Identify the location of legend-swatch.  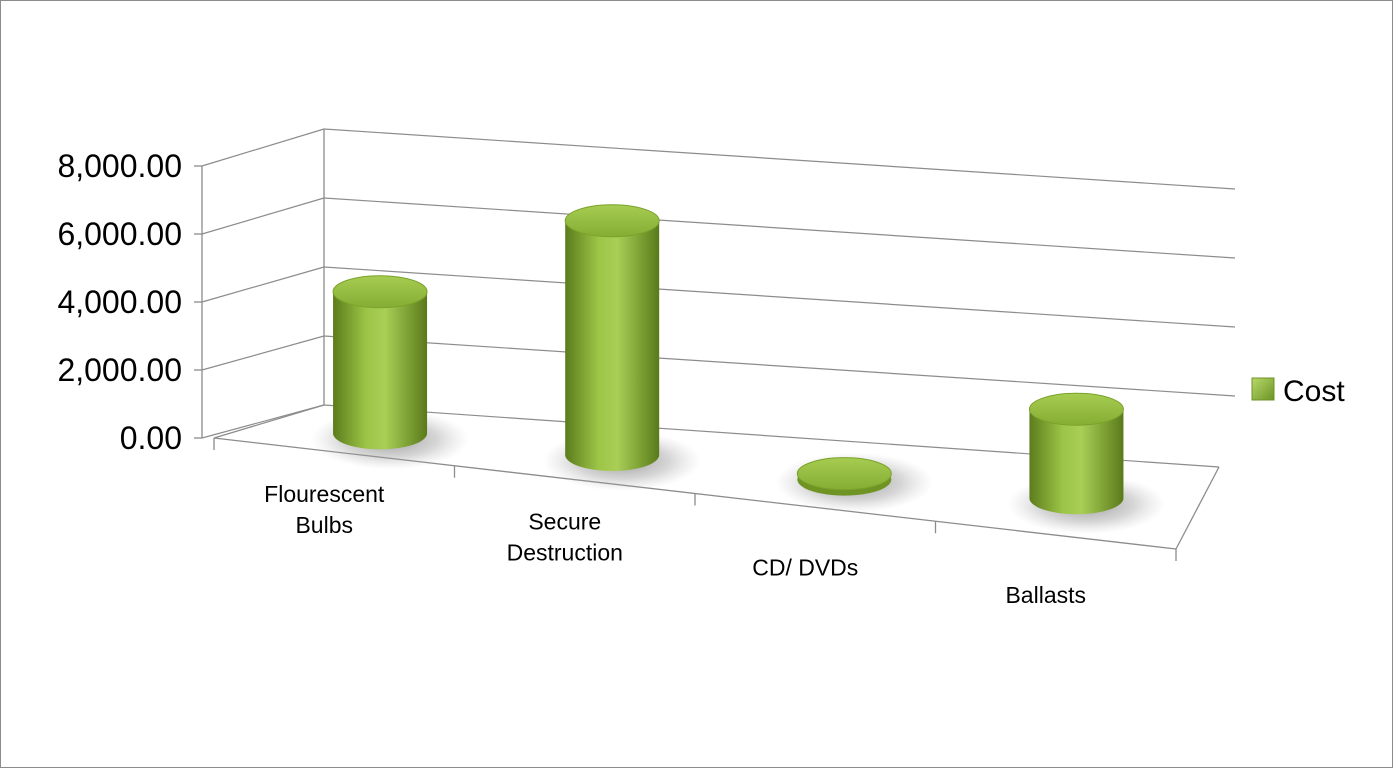
(1263, 389).